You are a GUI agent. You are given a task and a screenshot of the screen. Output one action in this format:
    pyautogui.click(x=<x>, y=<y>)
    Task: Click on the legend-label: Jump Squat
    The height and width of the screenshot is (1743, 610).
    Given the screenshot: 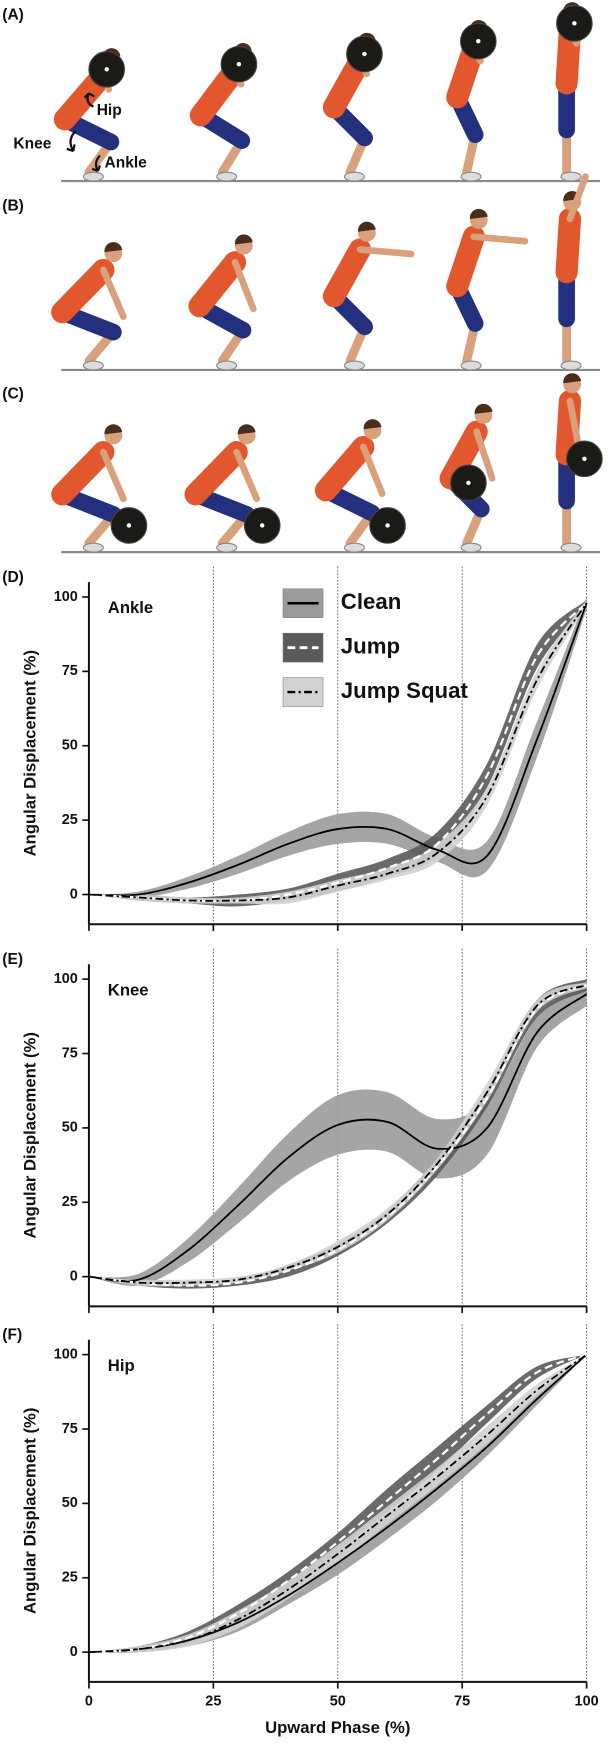 What is the action you would take?
    pyautogui.click(x=405, y=690)
    